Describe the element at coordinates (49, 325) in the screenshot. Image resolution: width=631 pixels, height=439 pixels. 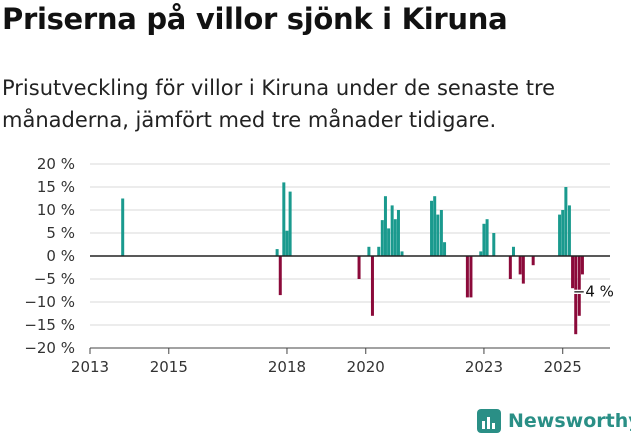
I see `y-tick-label: −15 %` at that location.